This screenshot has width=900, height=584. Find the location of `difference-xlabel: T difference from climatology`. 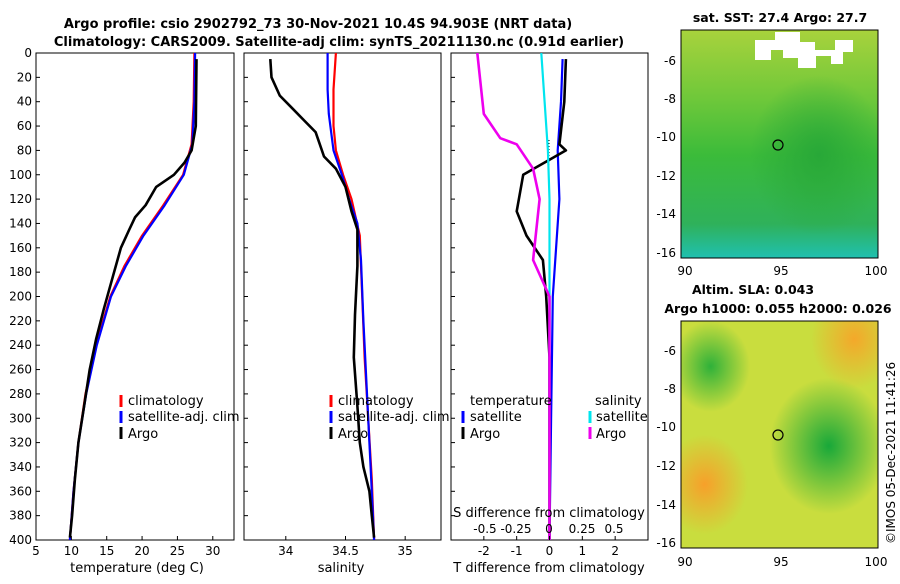

difference-xlabel: T difference from climatology is located at coordinates (548, 568).